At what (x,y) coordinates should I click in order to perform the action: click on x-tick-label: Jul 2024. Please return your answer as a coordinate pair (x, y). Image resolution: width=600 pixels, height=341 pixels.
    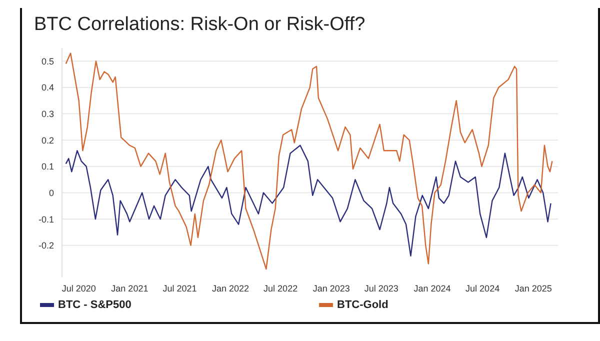
    Looking at the image, I should click on (483, 288).